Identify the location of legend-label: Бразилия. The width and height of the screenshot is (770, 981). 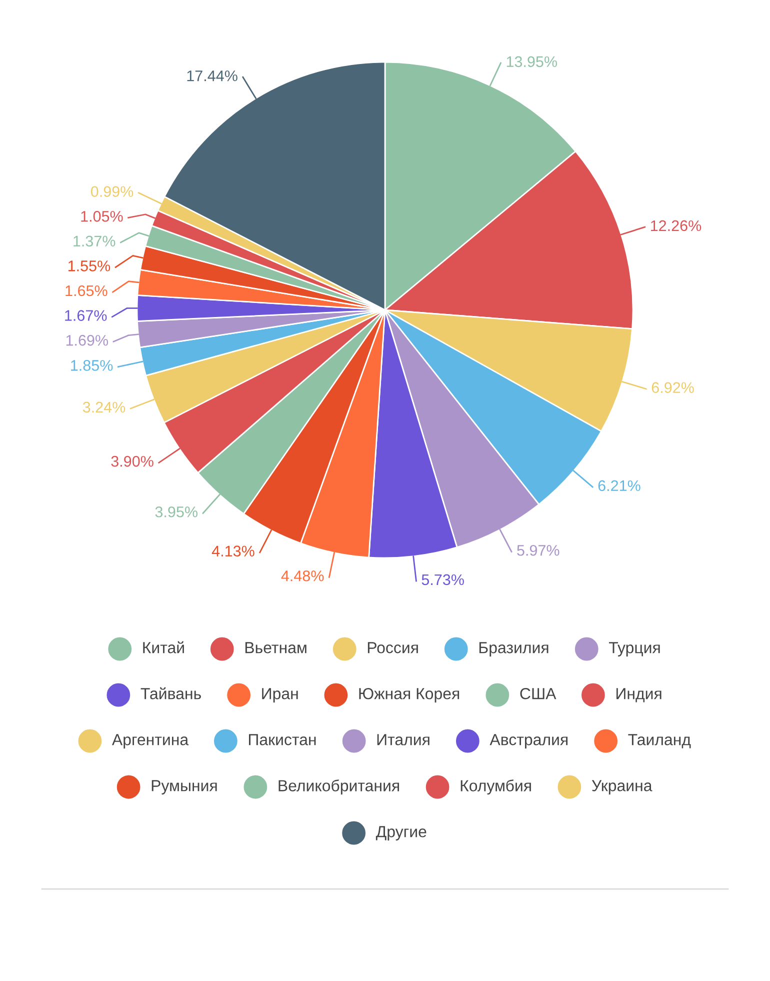
(513, 649).